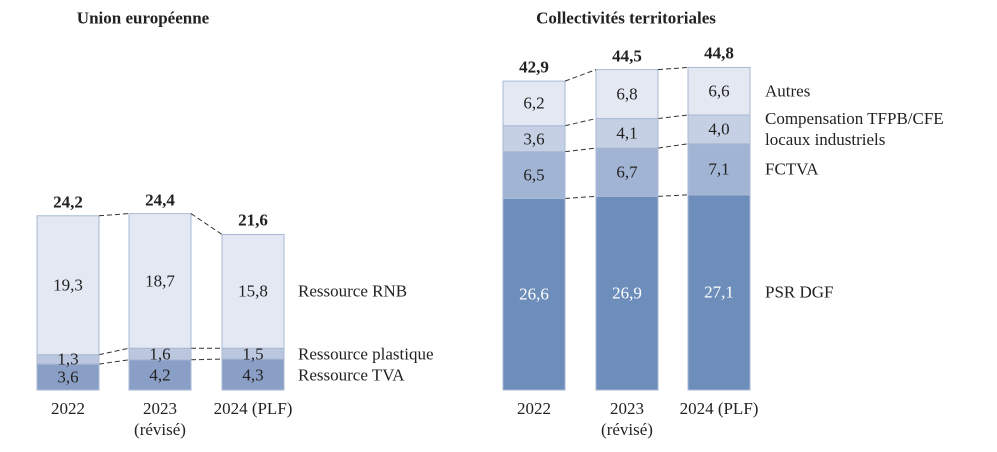 The height and width of the screenshot is (452, 997). Describe the element at coordinates (626, 18) in the screenshot. I see `chart-title: Collectivités territoriales` at that location.